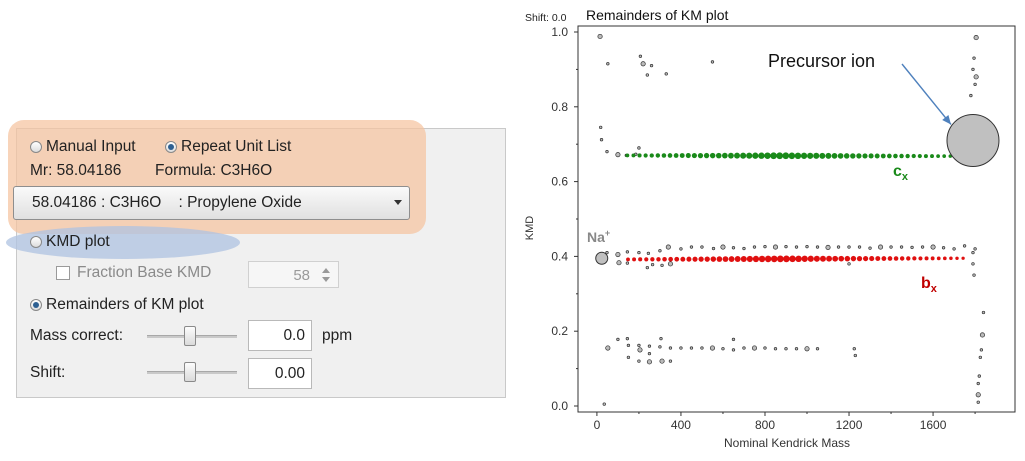 This screenshot has width=1025, height=461. Describe the element at coordinates (559, 182) in the screenshot. I see `y-tick-label: 0.6` at that location.